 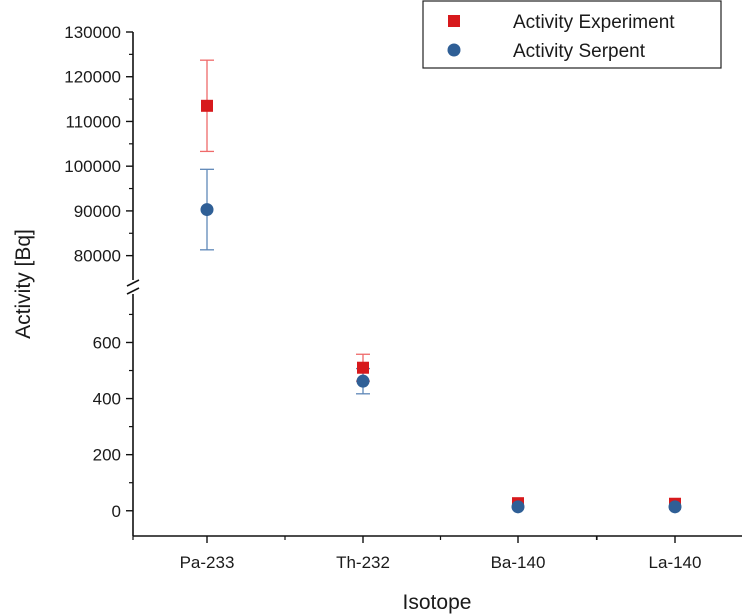 What do you see at coordinates (454, 21) in the screenshot?
I see `legend-marker-experiment` at bounding box center [454, 21].